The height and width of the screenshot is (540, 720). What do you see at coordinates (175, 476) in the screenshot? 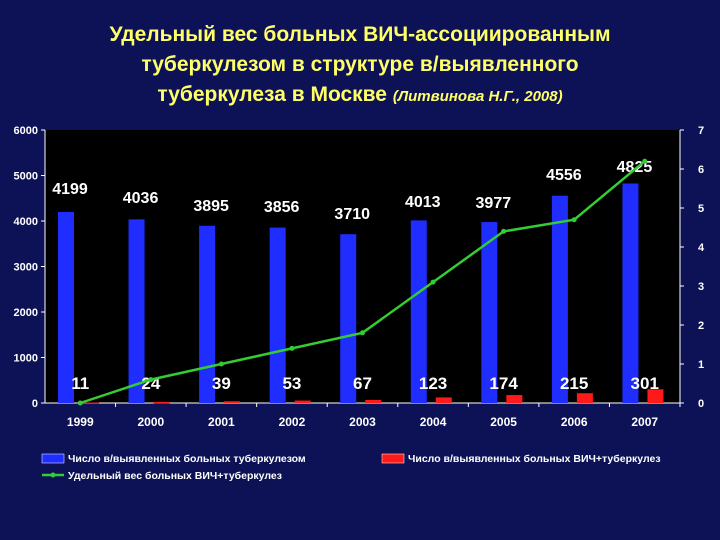
I see `legend-label-line: Удельный вес больных ВИЧ+туберкулез` at bounding box center [175, 476].